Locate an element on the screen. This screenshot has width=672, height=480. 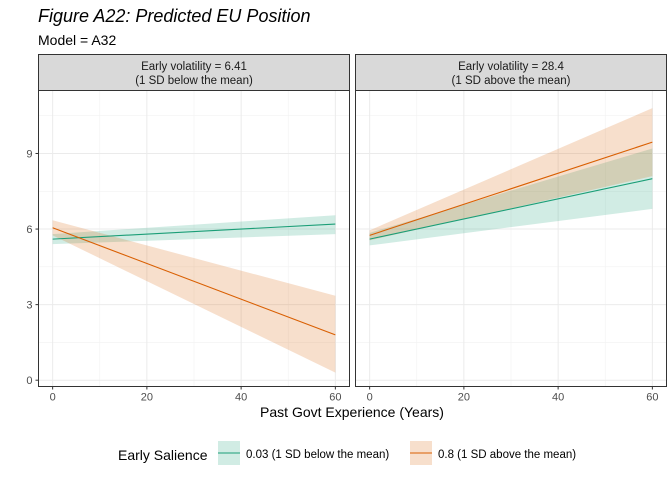
panel-2-strip is located at coordinates (511, 72).